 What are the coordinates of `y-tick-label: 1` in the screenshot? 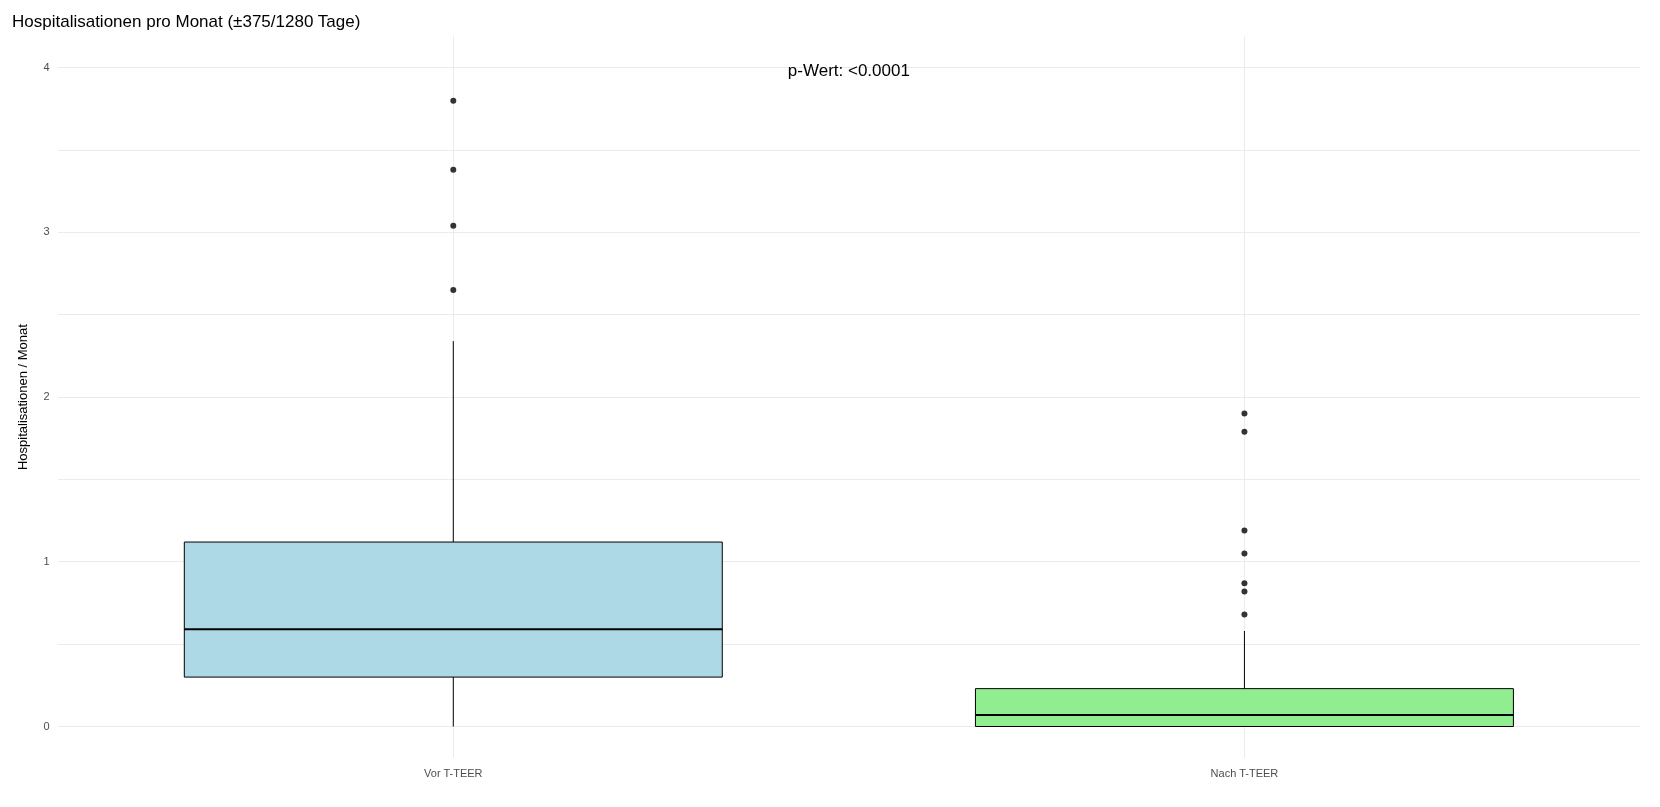 It's located at (46, 560).